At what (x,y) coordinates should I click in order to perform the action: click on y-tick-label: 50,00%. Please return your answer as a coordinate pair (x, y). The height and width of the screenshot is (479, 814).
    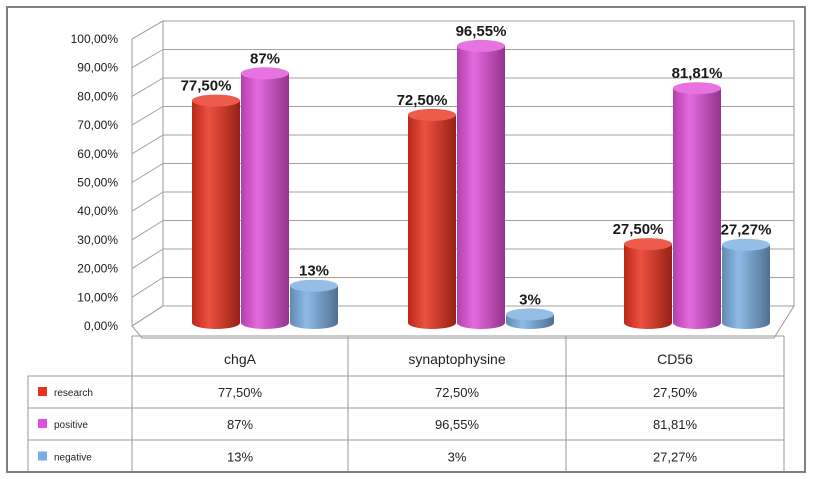
    Looking at the image, I should click on (97, 183).